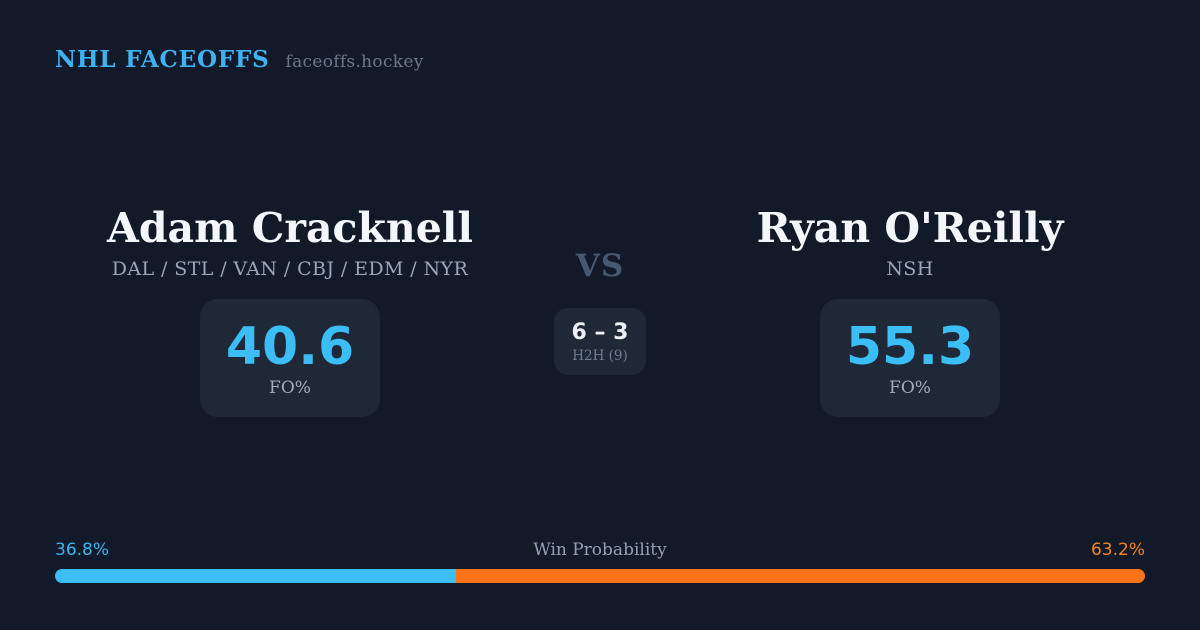 This screenshot has width=1200, height=630. Describe the element at coordinates (910, 228) in the screenshot. I see `player-right-name: Ryan O'Reilly` at that location.